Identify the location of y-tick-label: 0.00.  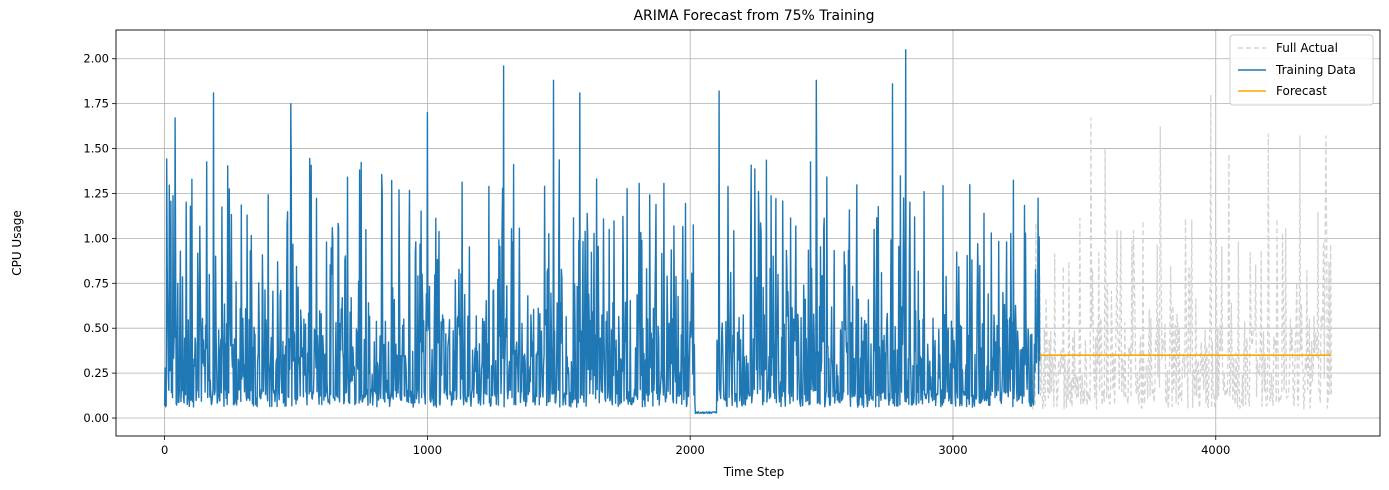
(96, 418).